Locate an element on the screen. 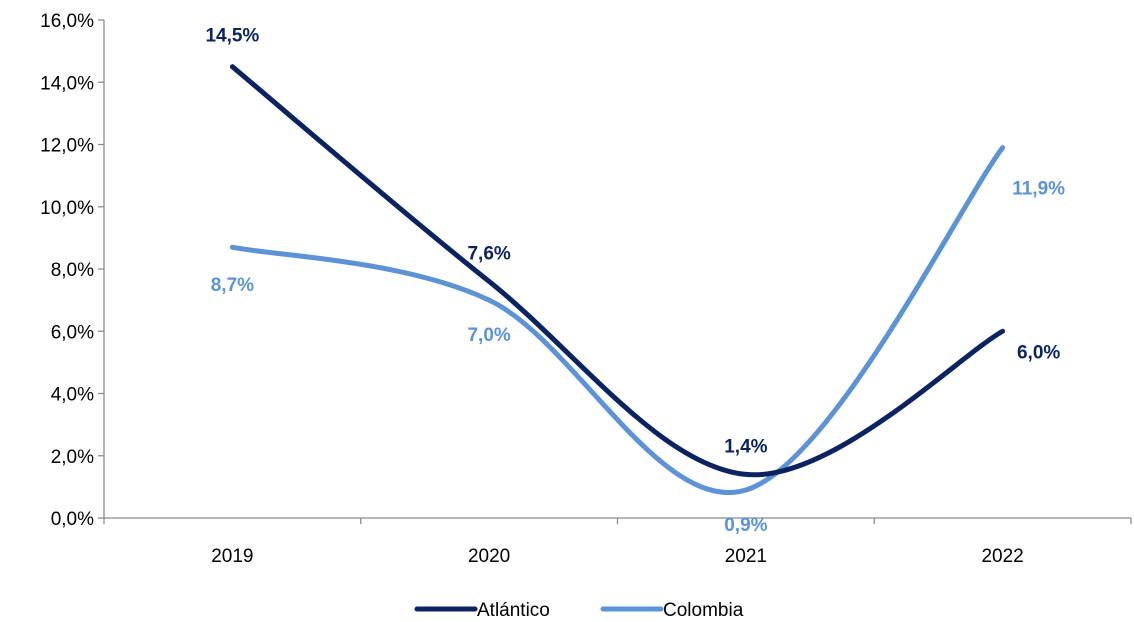 The height and width of the screenshot is (622, 1134). y-tick-label: 12,0% is located at coordinates (67, 146).